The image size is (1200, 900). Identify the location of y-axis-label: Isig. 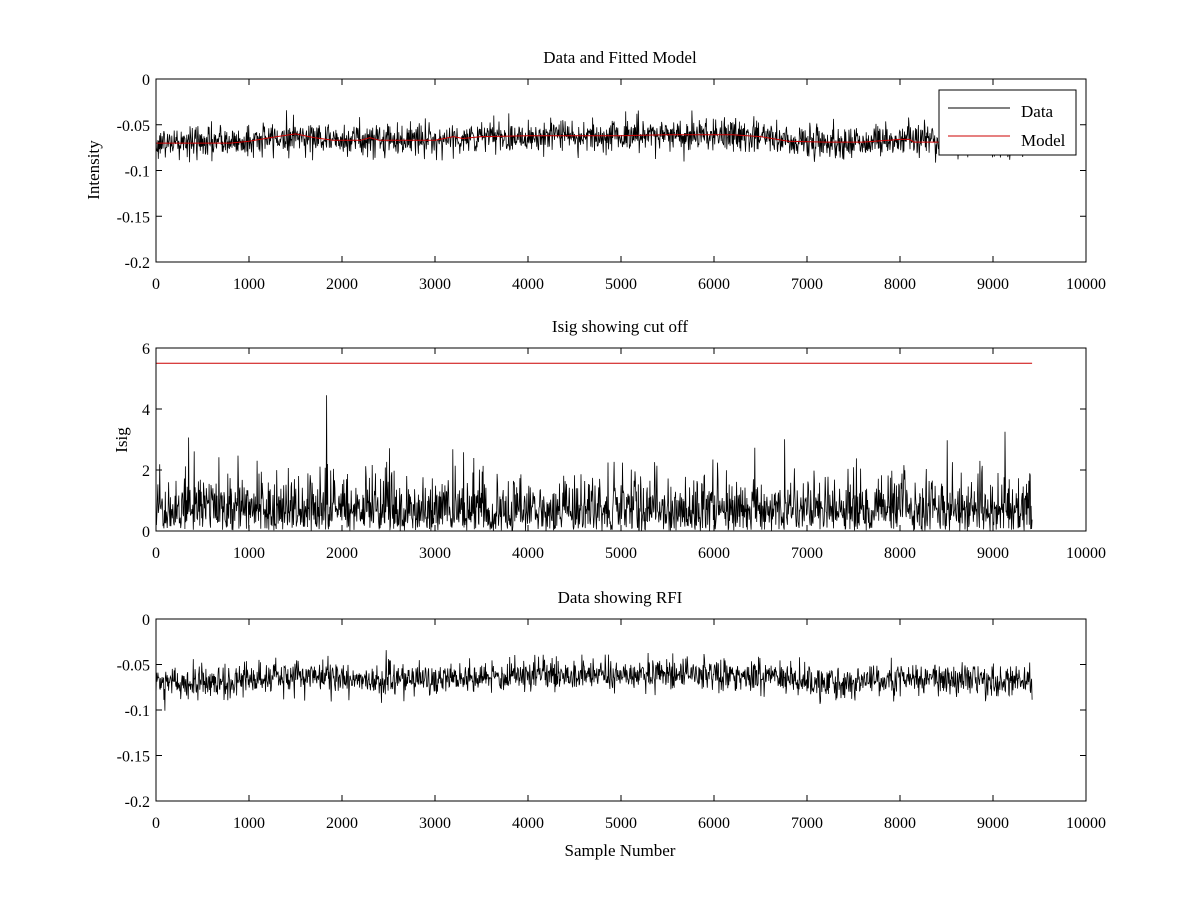
(121, 440).